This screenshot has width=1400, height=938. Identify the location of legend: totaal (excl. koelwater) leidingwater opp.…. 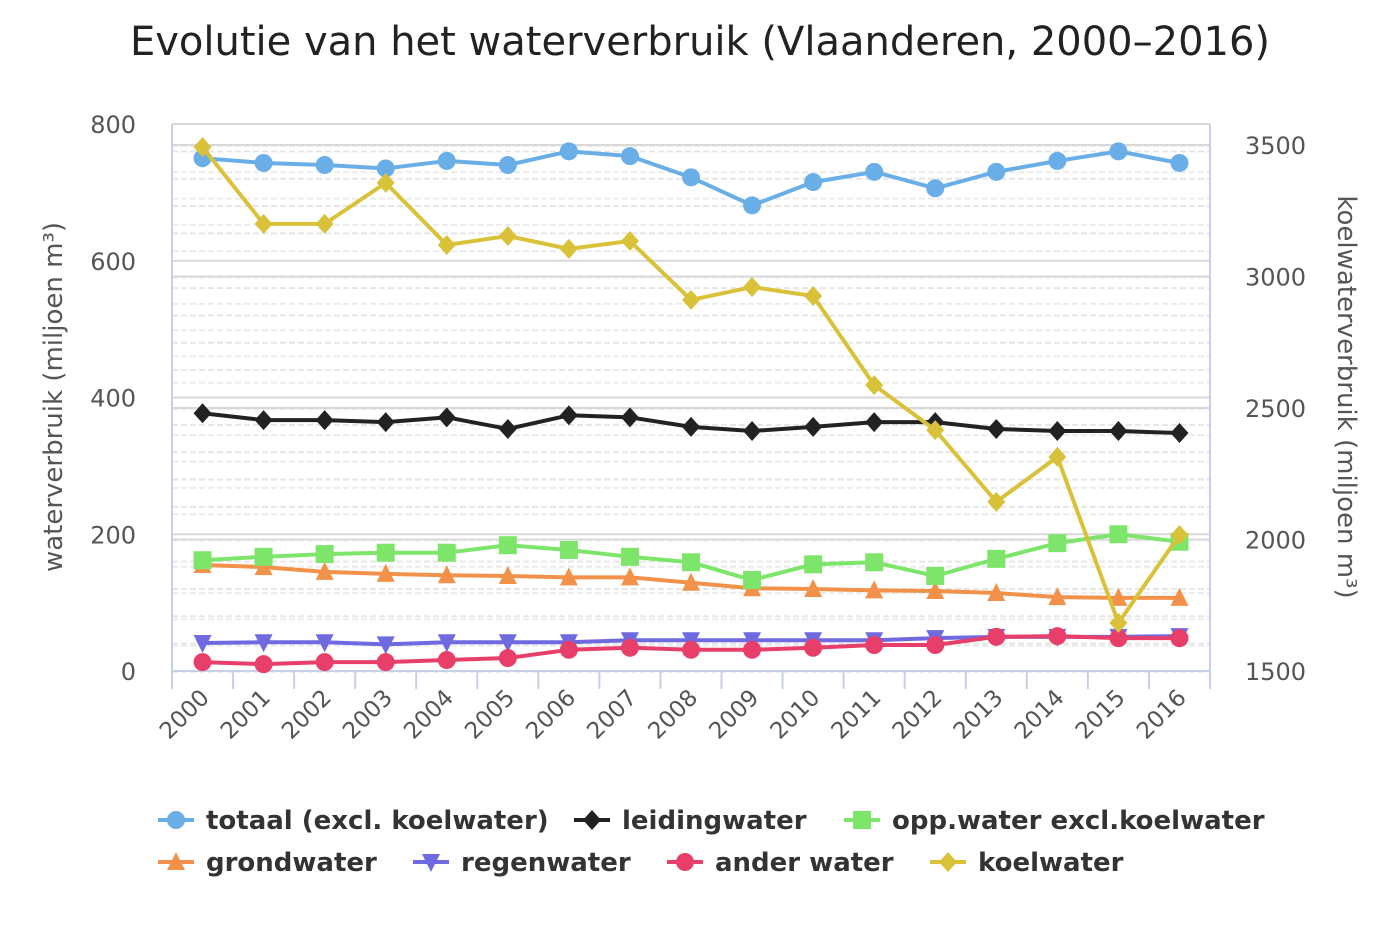
(711, 842).